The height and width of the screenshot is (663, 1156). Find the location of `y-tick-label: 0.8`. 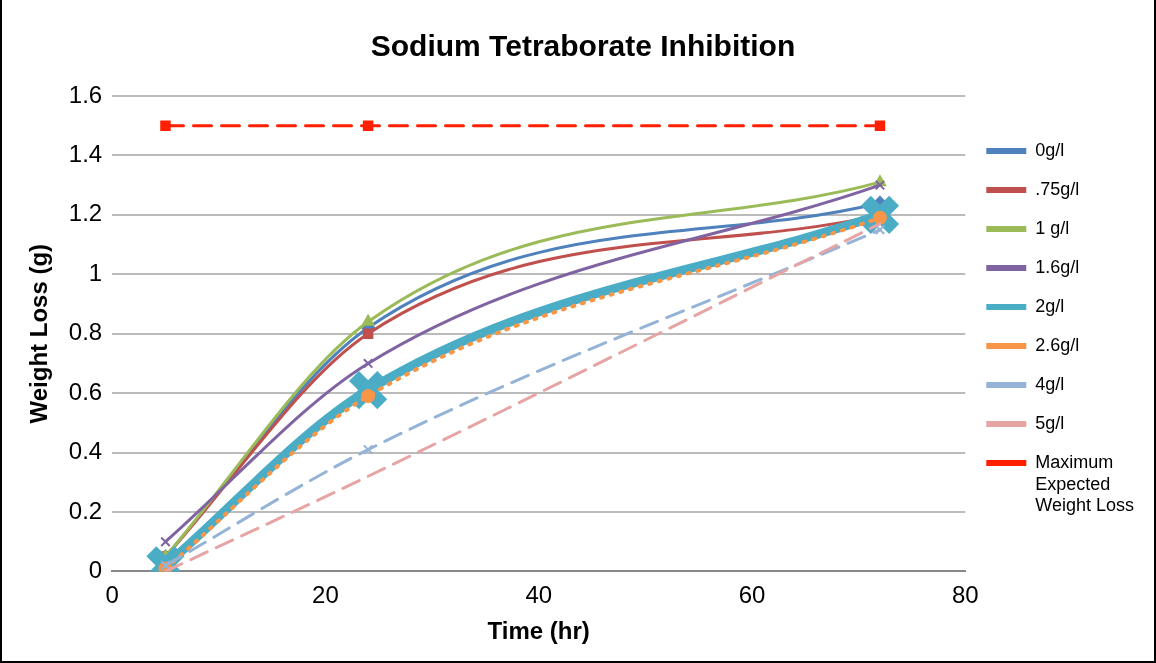

y-tick-label: 0.8 is located at coordinates (85, 332).